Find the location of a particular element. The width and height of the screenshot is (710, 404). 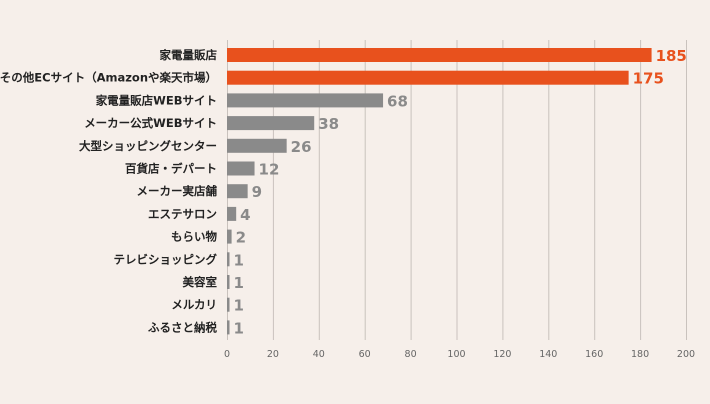

category-label: エステサロン is located at coordinates (182, 214).